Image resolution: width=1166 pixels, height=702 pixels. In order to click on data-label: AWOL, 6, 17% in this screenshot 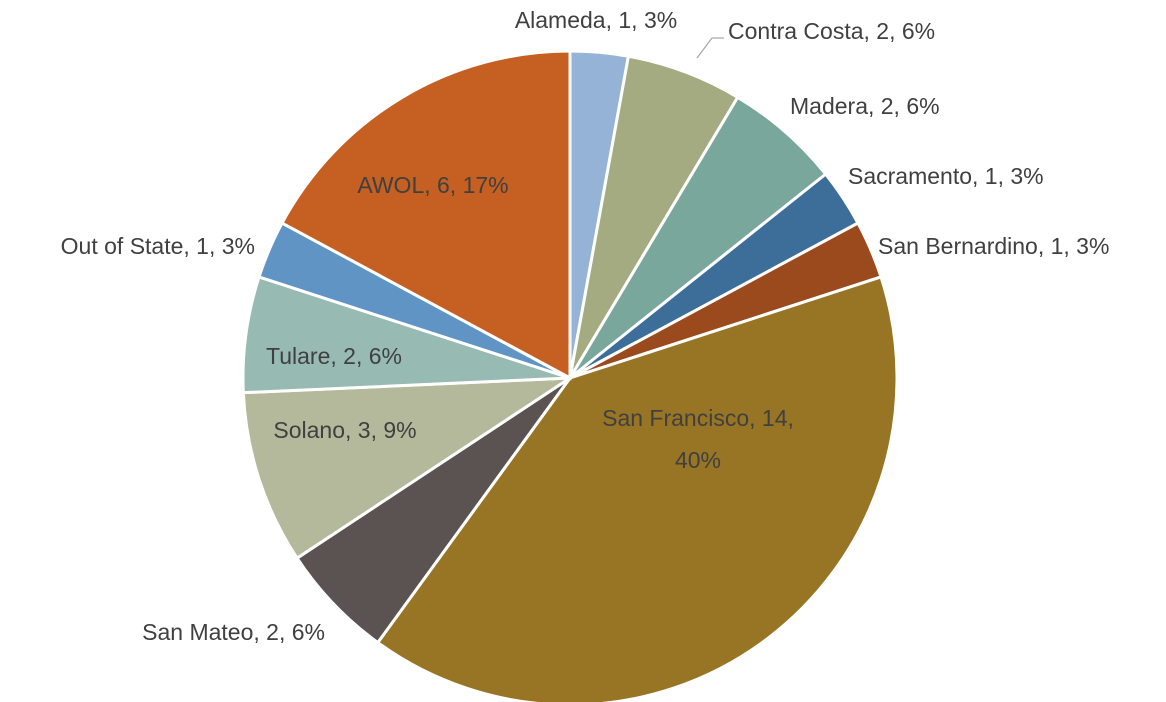, I will do `click(432, 185)`.